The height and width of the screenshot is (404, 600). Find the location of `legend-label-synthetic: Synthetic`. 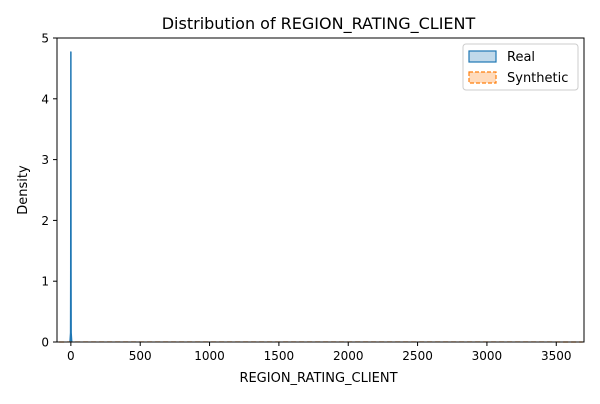

legend-label-synthetic: Synthetic is located at coordinates (537, 78).